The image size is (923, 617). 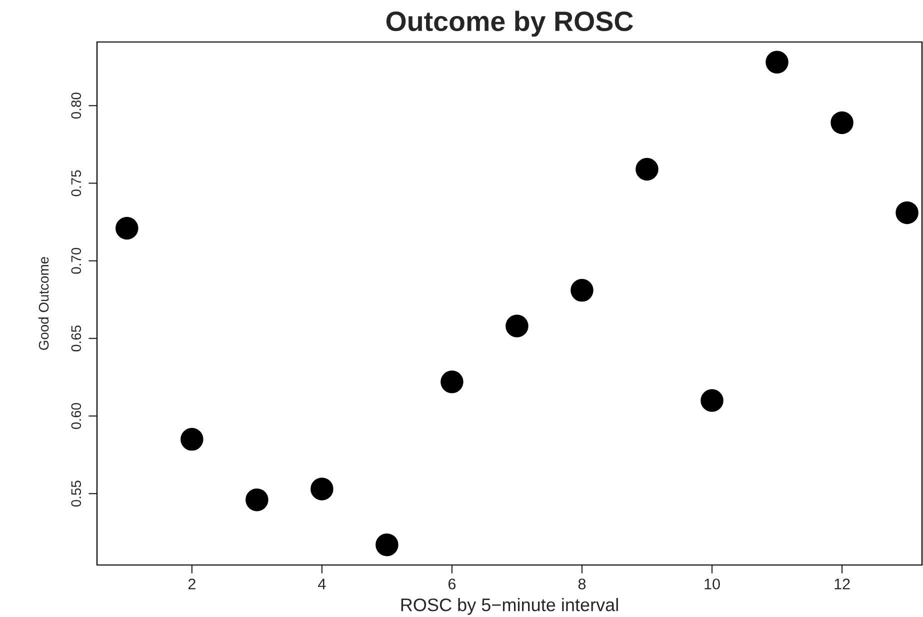 I want to click on y-tick-label: 0.60, so click(x=76, y=416).